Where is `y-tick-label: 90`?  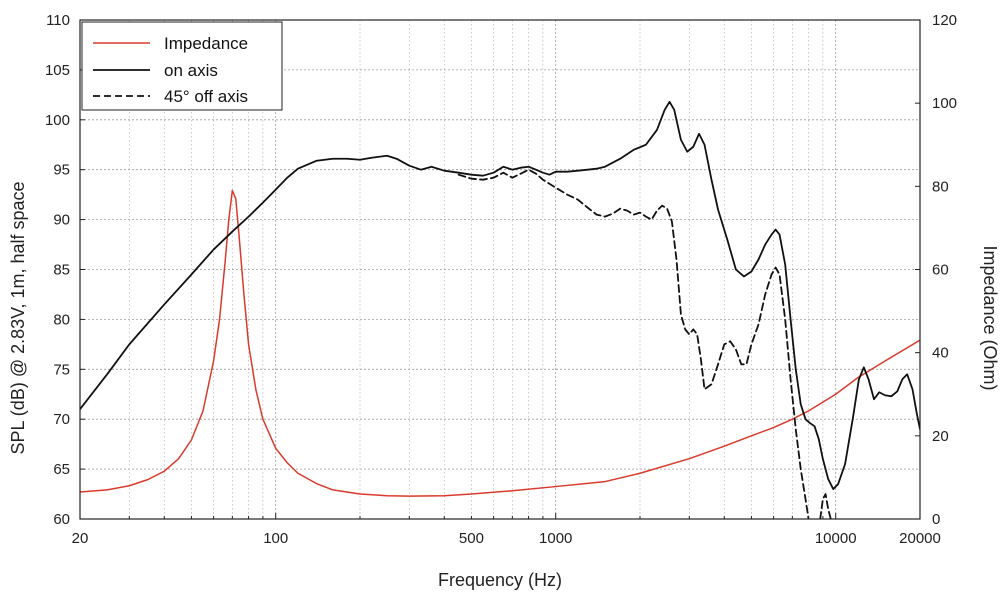
y-tick-label: 90 is located at coordinates (61, 220).